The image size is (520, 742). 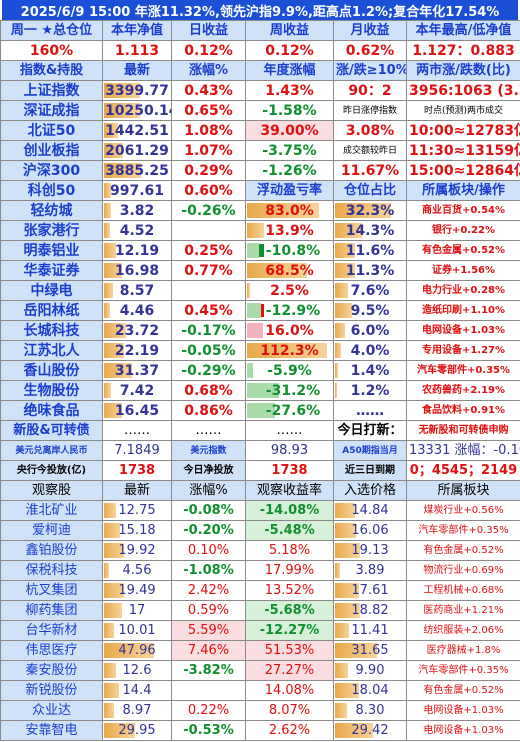 What do you see at coordinates (369, 150) in the screenshot?
I see `index-col5-text: 成交额较昨日` at bounding box center [369, 150].